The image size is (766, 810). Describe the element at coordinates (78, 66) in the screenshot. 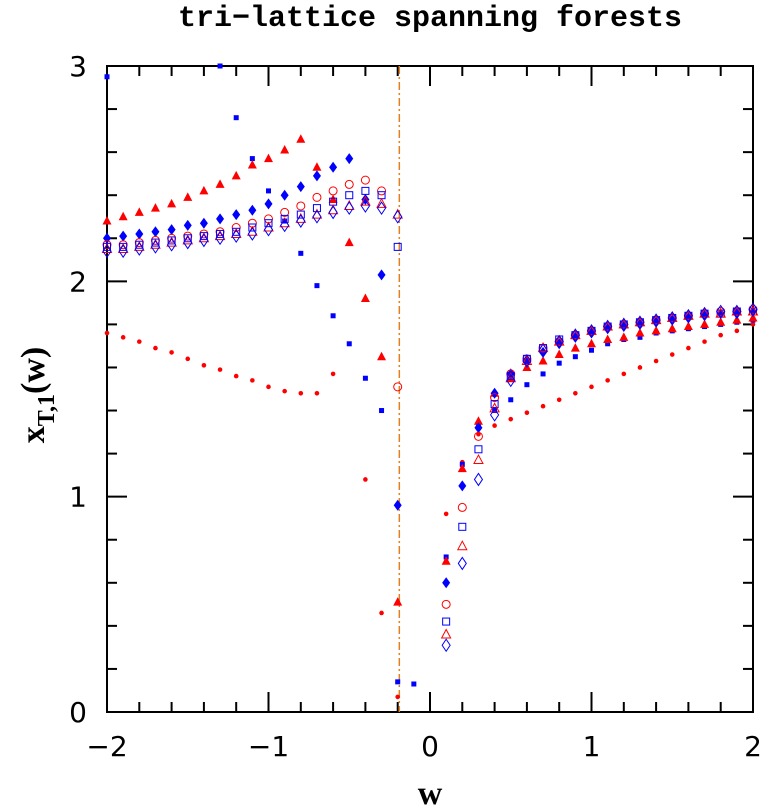

I see `y-tick-label: 3` at that location.